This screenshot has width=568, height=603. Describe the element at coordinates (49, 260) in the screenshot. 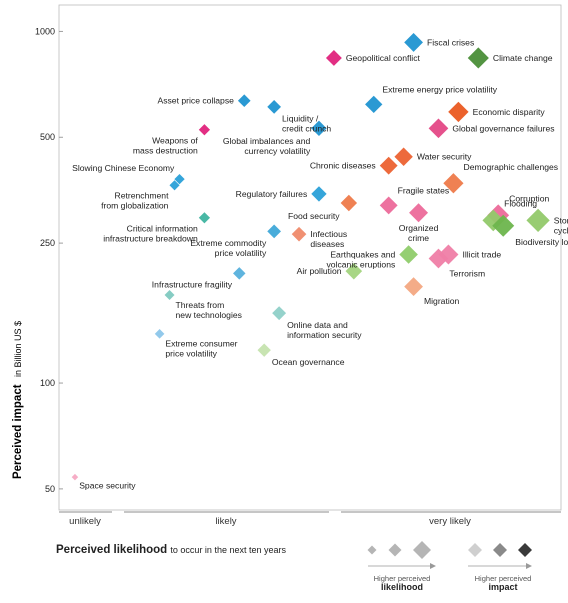

I see `y-axis-ticks: 1000 500 250 100 50` at that location.